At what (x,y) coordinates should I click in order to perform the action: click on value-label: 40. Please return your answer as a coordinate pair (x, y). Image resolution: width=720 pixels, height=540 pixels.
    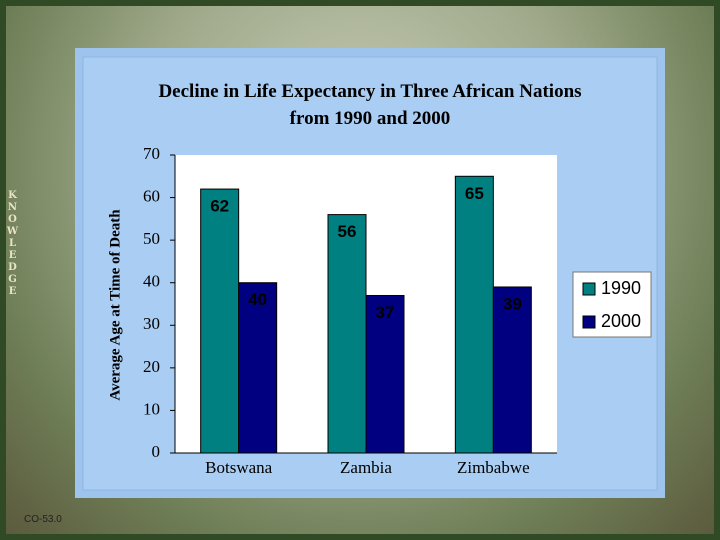
    Looking at the image, I should click on (257, 299).